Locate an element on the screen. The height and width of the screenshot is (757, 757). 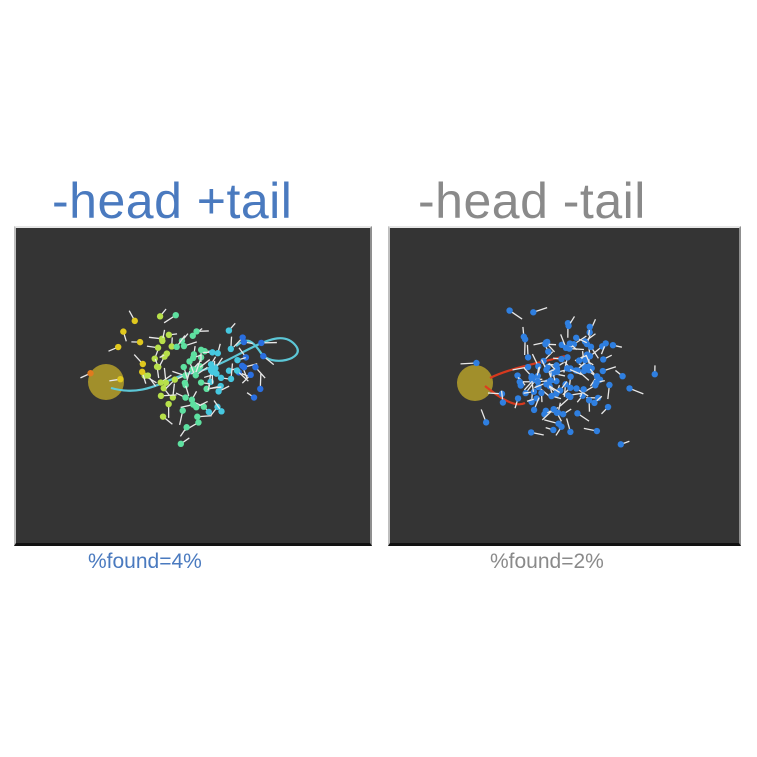
found-percentage-head-minus-tail: %found=2% is located at coordinates (547, 561).